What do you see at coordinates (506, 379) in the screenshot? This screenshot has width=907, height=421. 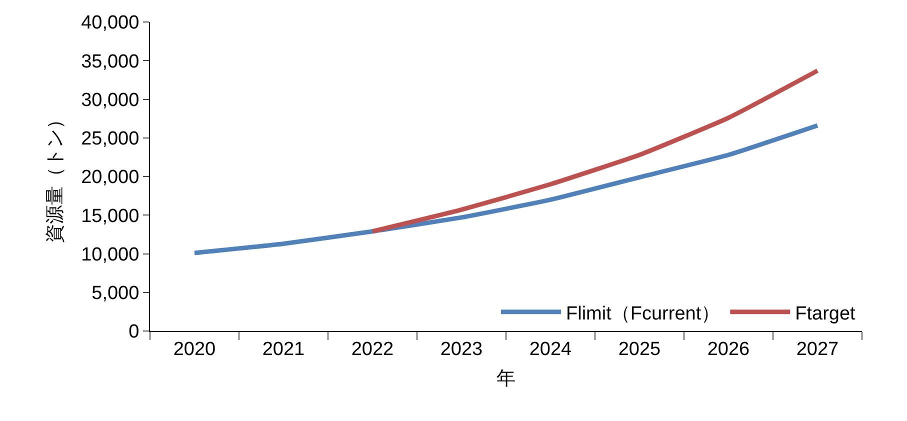 I see `x-axis-title: 年` at bounding box center [506, 379].